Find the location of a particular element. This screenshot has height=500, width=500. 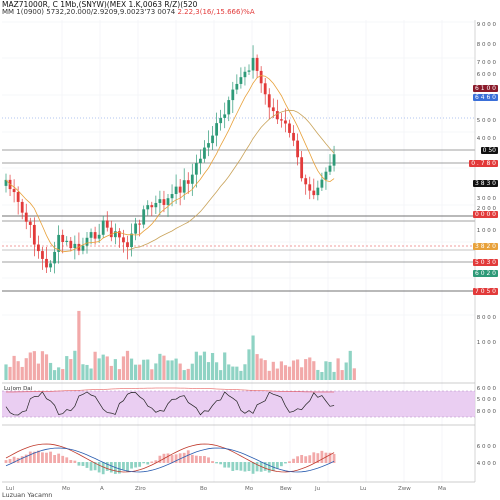

brand-footer: Luzuan Yacamn is located at coordinates (27, 495).